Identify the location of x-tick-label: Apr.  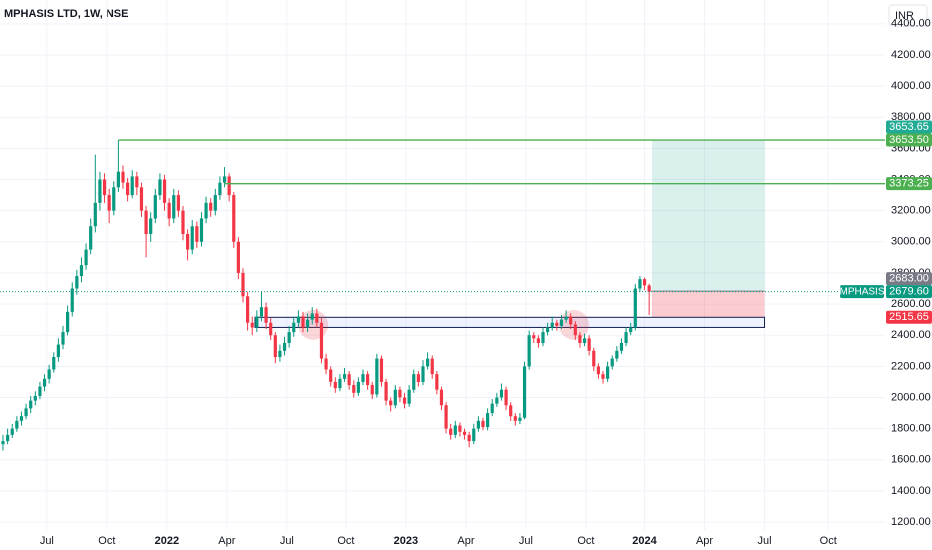
(704, 541).